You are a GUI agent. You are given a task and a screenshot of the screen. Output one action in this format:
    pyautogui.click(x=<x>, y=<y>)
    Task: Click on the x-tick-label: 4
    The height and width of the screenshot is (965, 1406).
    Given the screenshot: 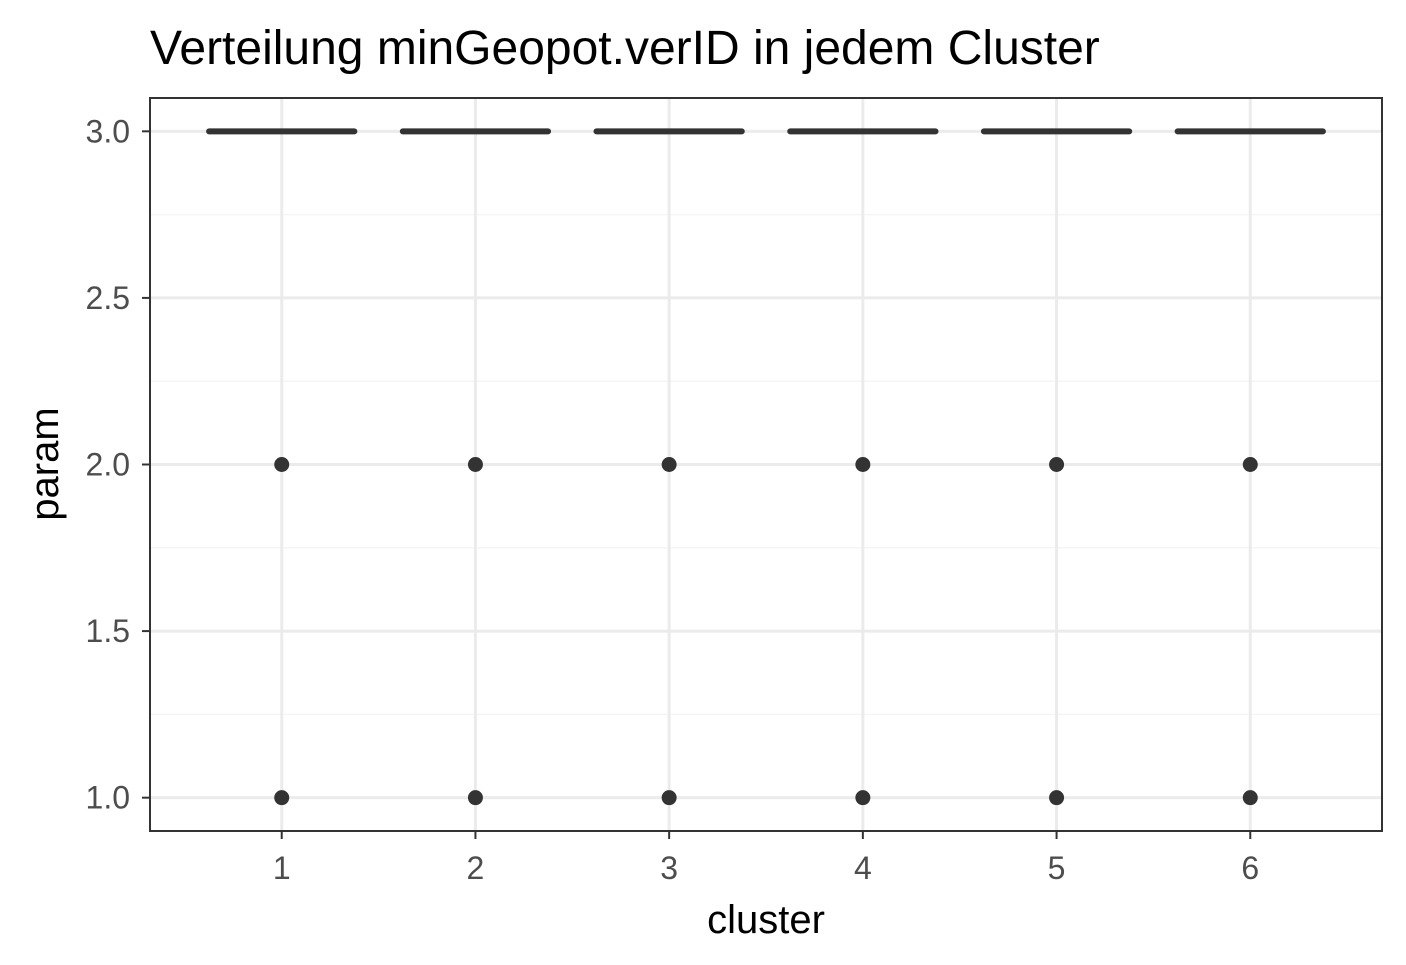 What is the action you would take?
    pyautogui.click(x=863, y=868)
    